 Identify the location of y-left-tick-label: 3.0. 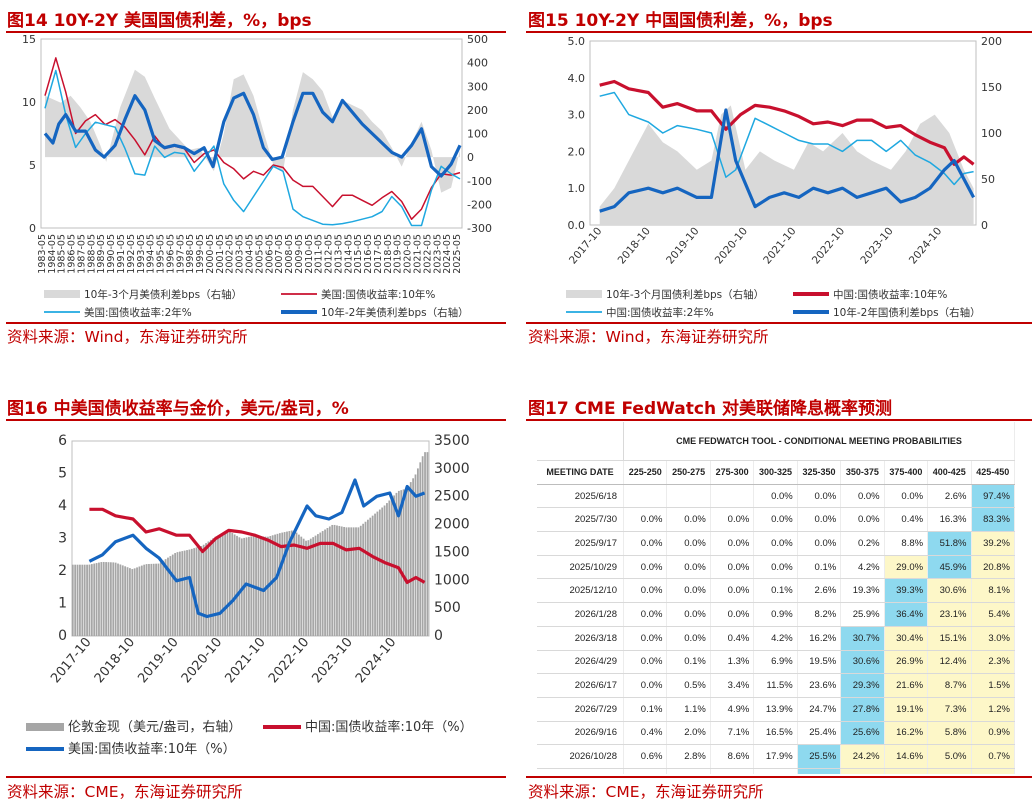
(577, 115).